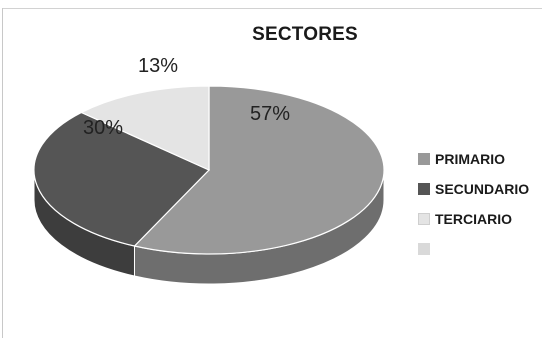 This screenshot has height=343, width=545. What do you see at coordinates (122, 179) in the screenshot?
I see `pie-slice-secundario` at bounding box center [122, 179].